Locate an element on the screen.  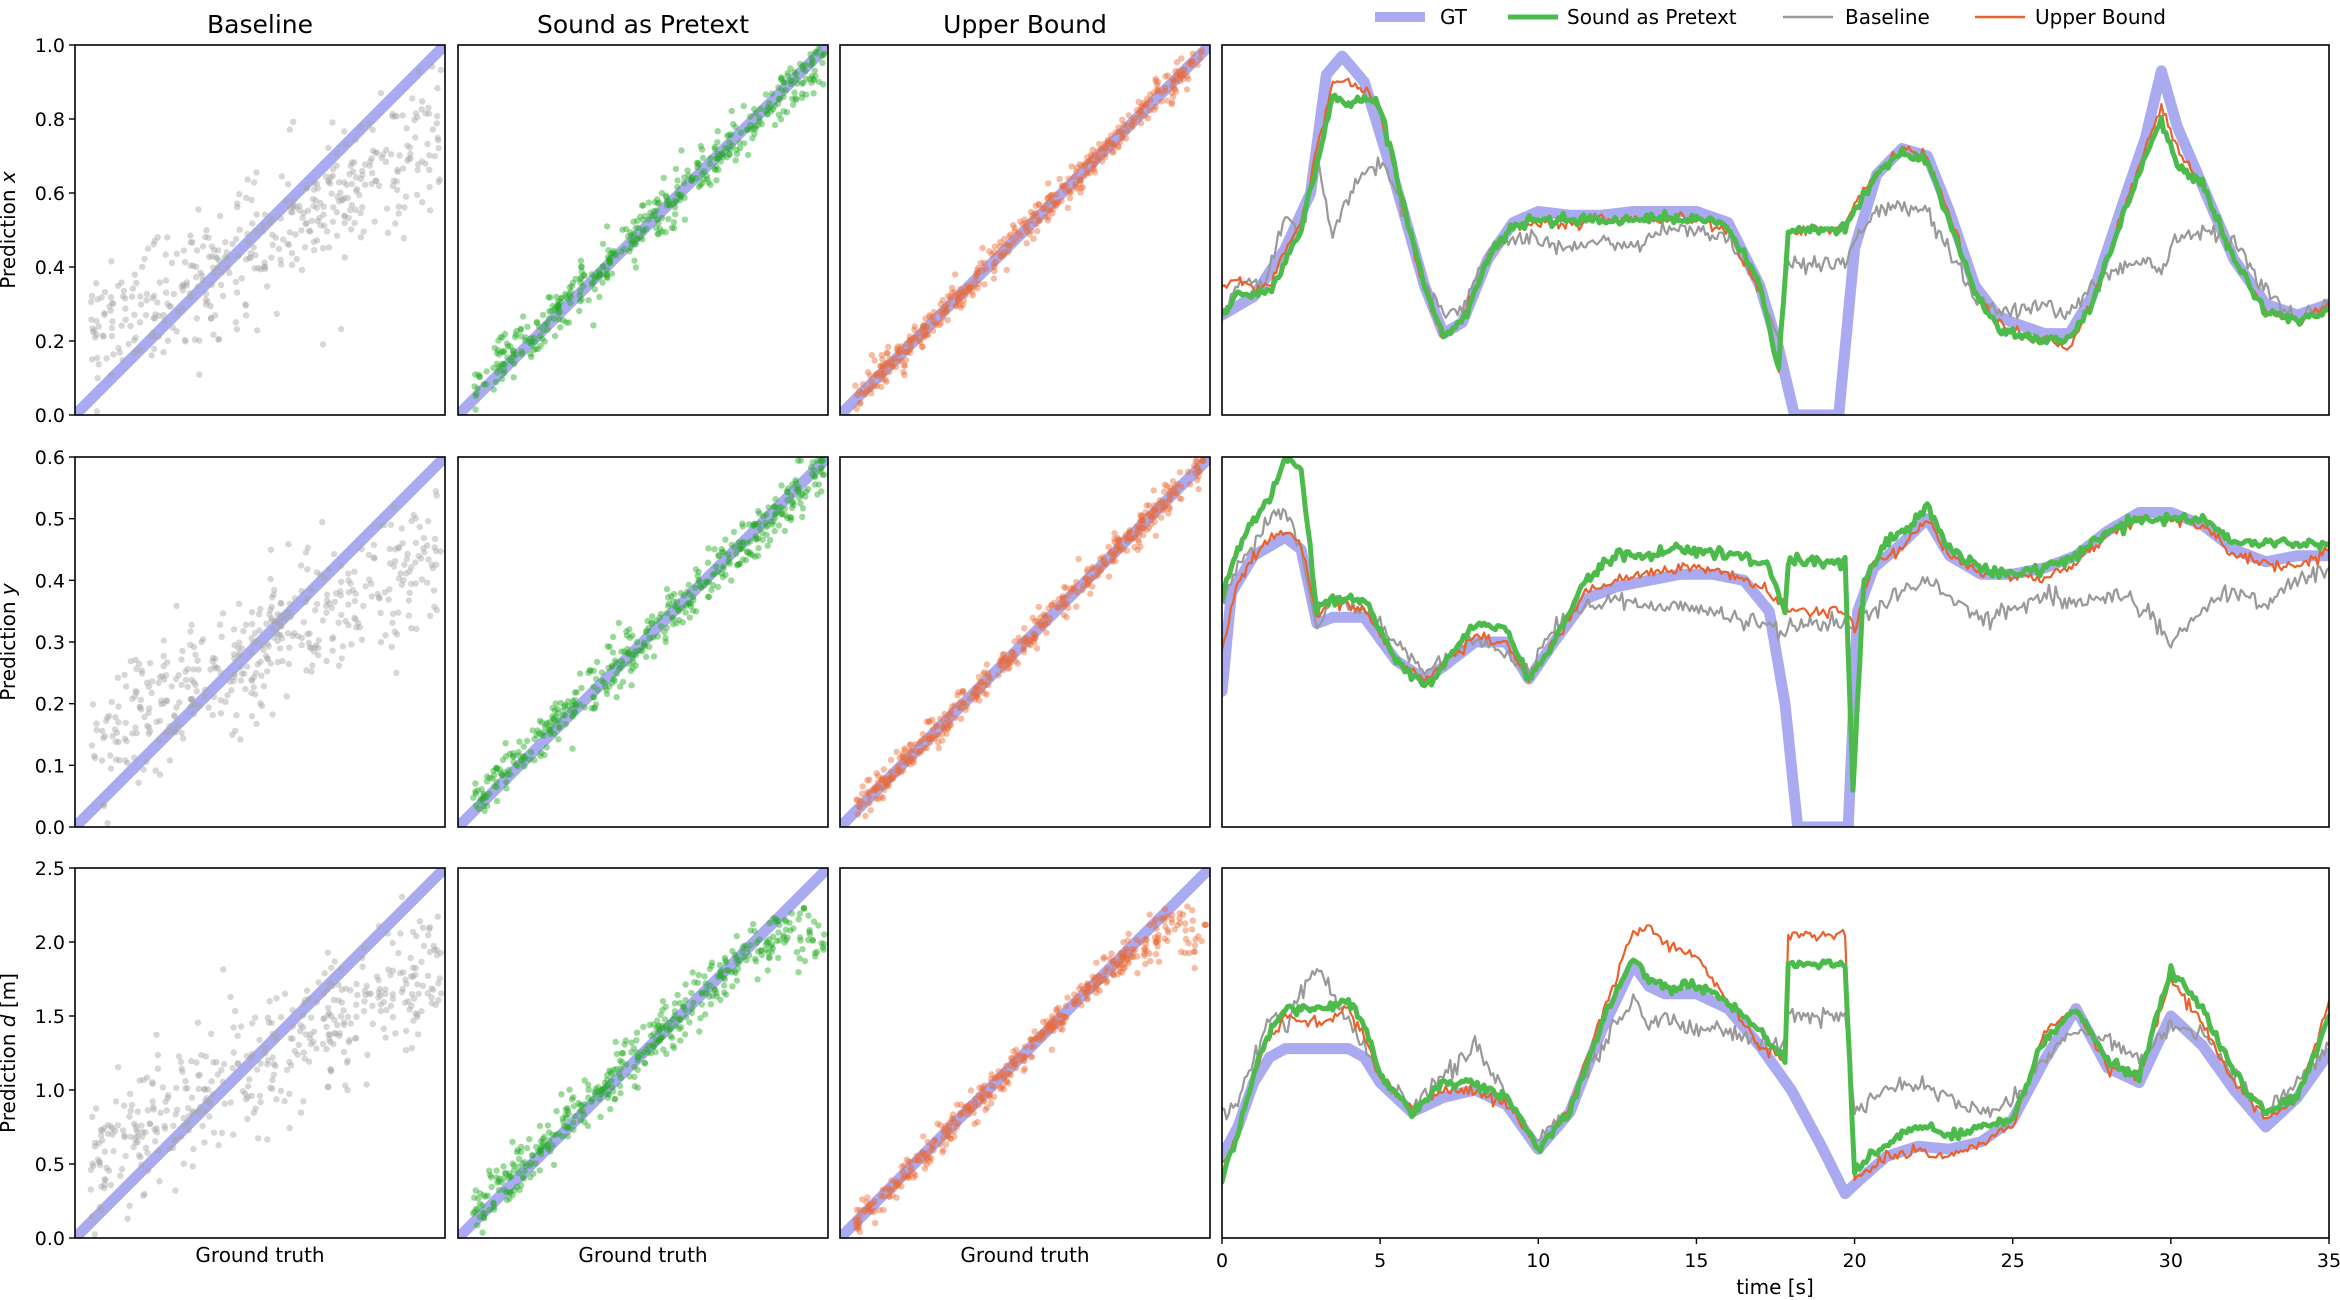
series-line-sound-as-pretext is located at coordinates (1775, 1071).